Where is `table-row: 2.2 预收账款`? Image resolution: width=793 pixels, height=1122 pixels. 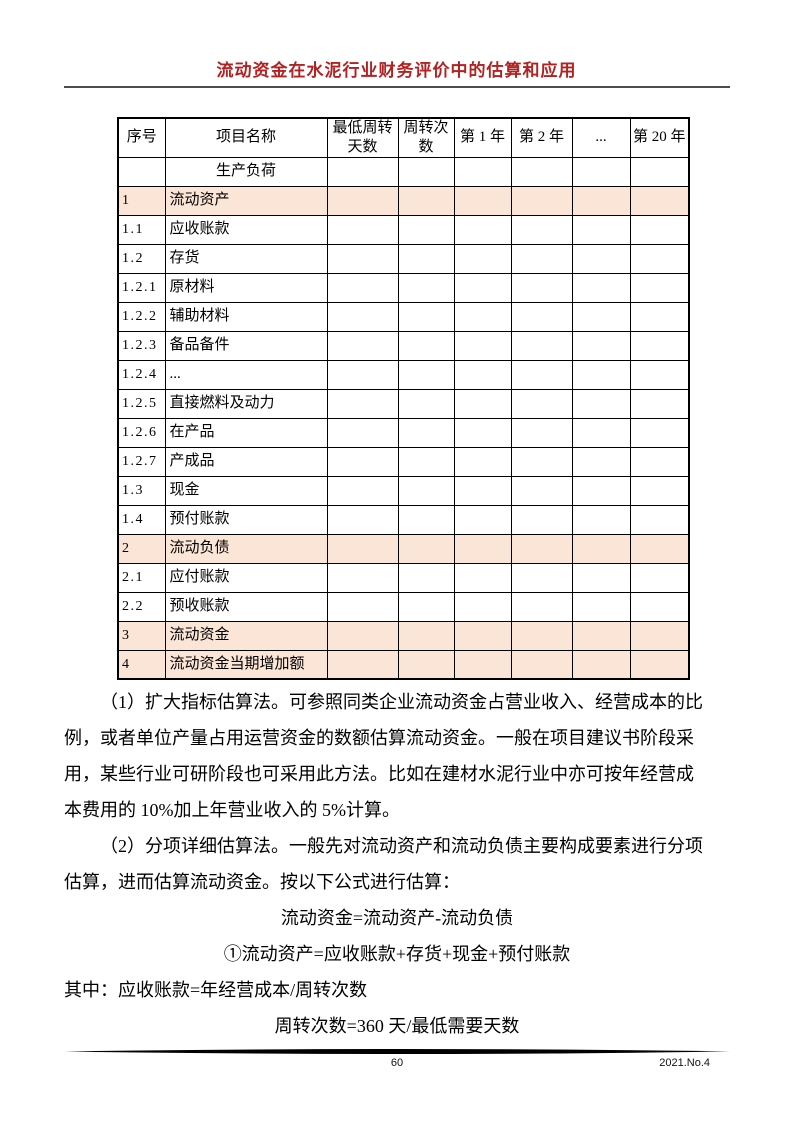 table-row: 2.2 预收账款 is located at coordinates (403, 606).